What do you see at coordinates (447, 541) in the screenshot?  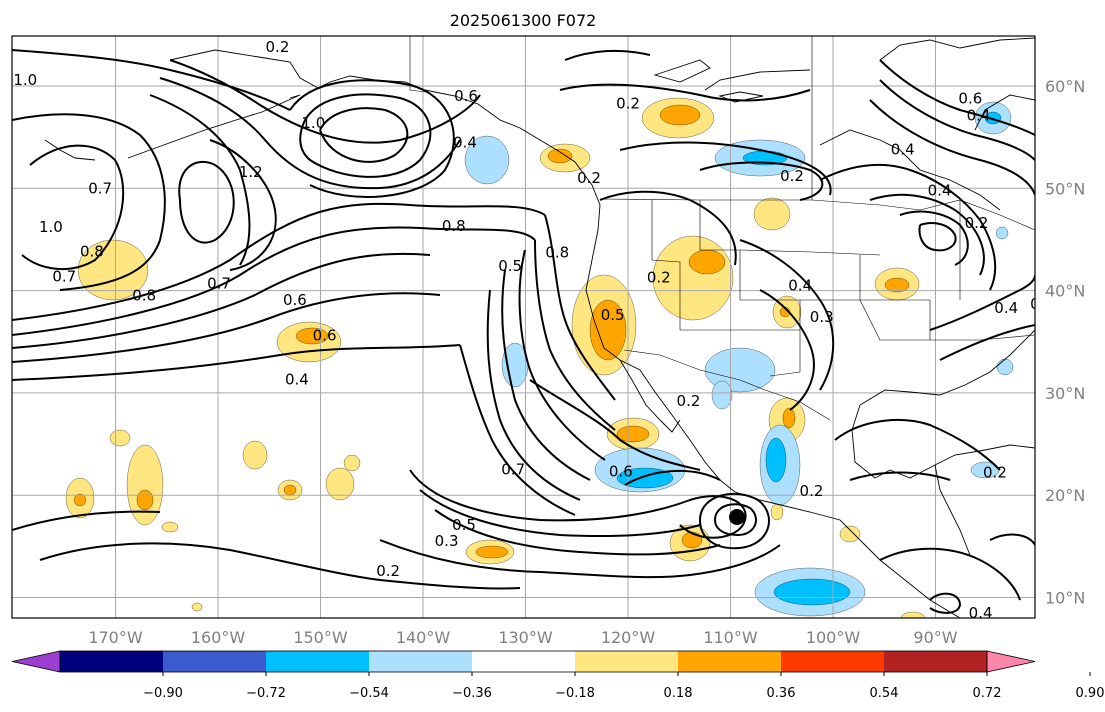 I see `contour-label: 0.3` at bounding box center [447, 541].